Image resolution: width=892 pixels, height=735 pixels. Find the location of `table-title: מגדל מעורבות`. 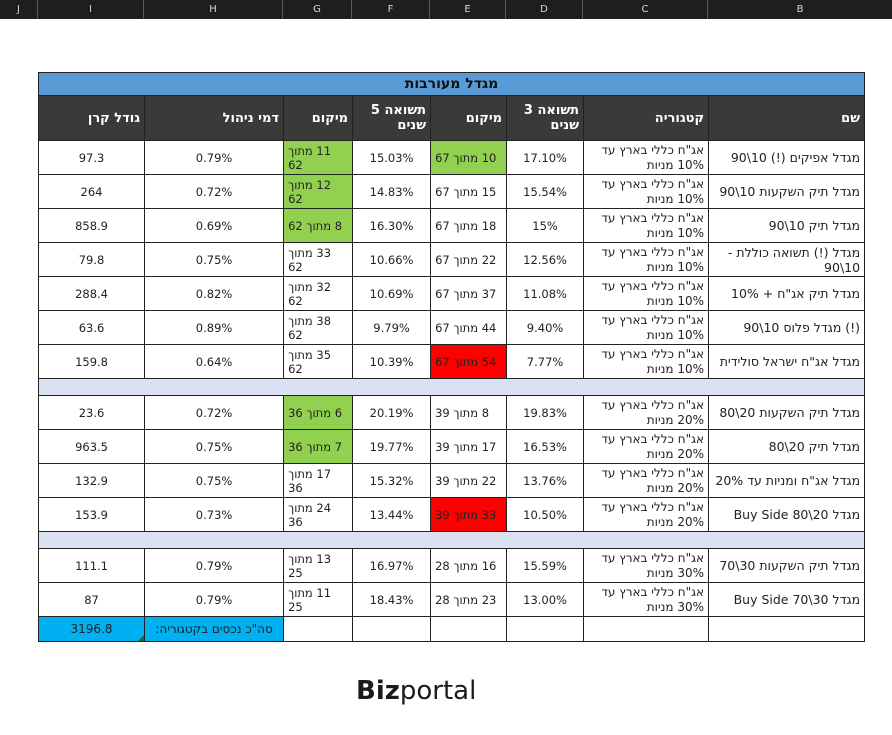

table-title: מגדל מעורבות is located at coordinates (451, 84).